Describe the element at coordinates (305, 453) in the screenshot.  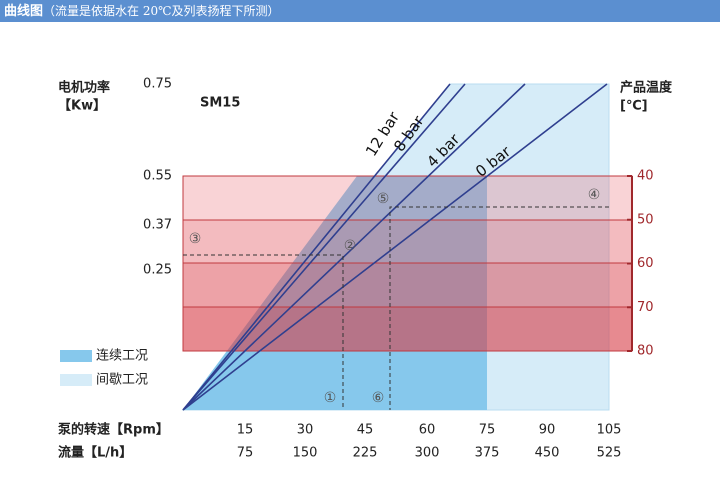
I see `row-value: 150` at that location.